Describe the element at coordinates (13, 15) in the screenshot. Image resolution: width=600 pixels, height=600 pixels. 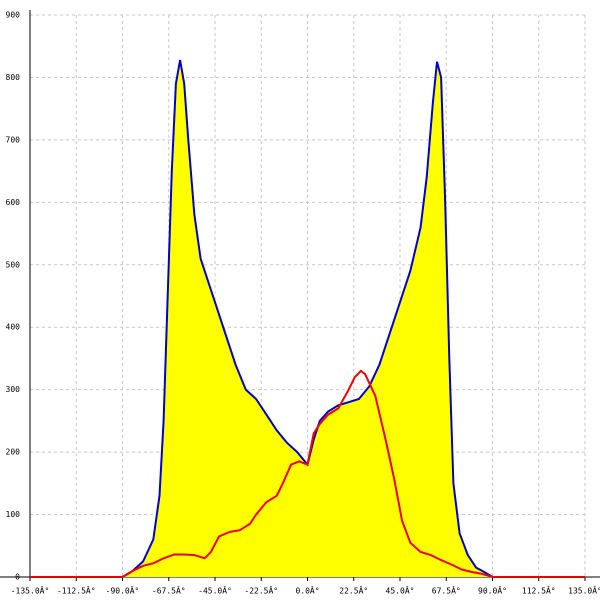
I see `y-tick-label: 900` at that location.